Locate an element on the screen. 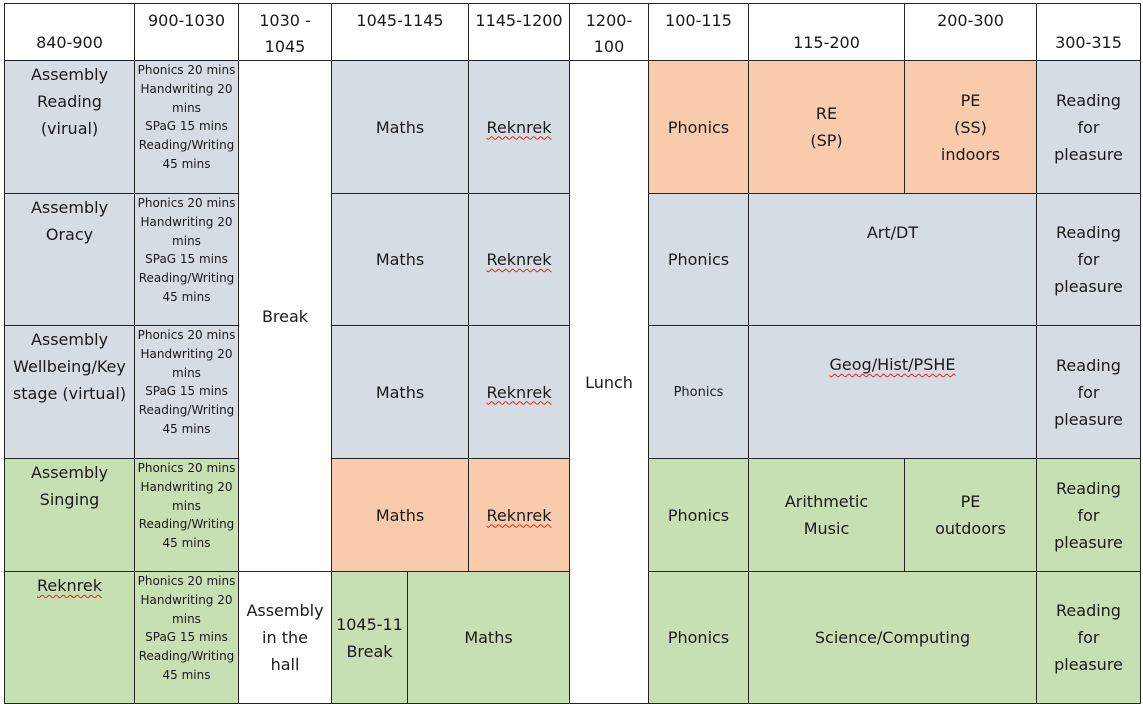  assembly-cell: Assembly Wellbeing/Key stage (virtual) is located at coordinates (69, 392).